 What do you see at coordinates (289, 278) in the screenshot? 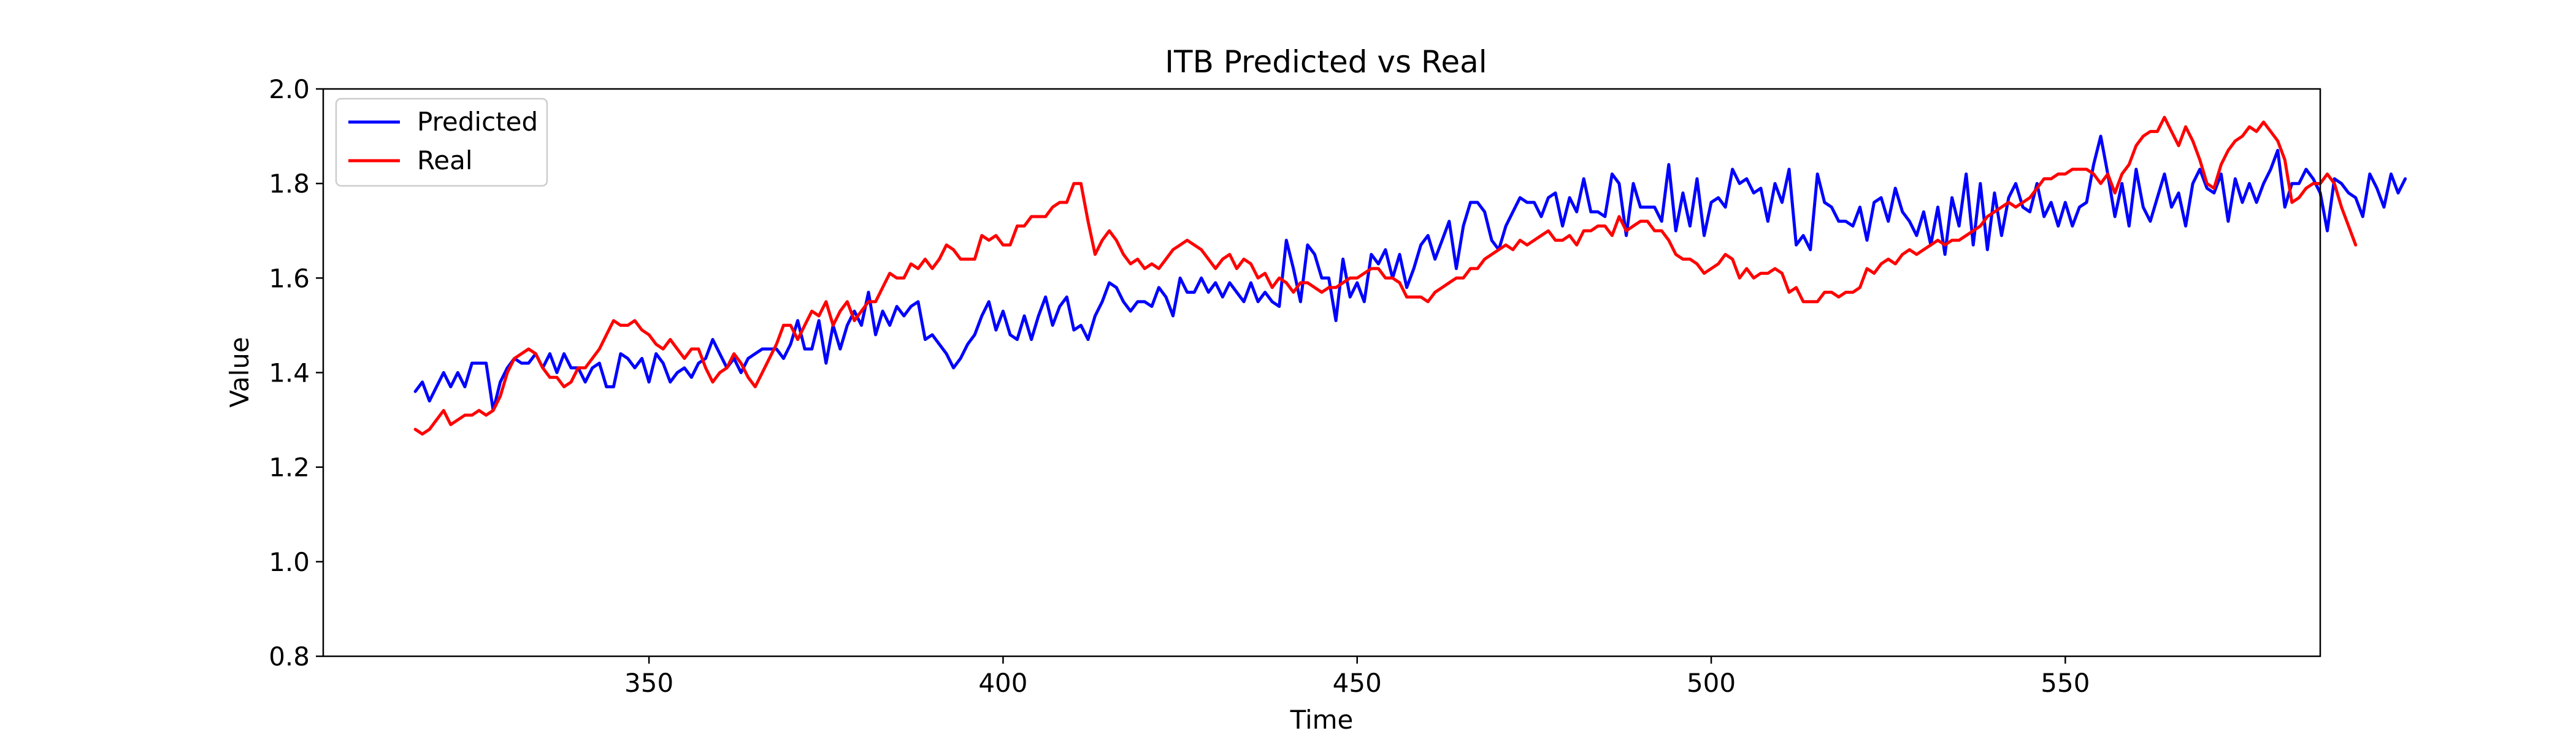
I see `y-tick-label: 1.6` at bounding box center [289, 278].